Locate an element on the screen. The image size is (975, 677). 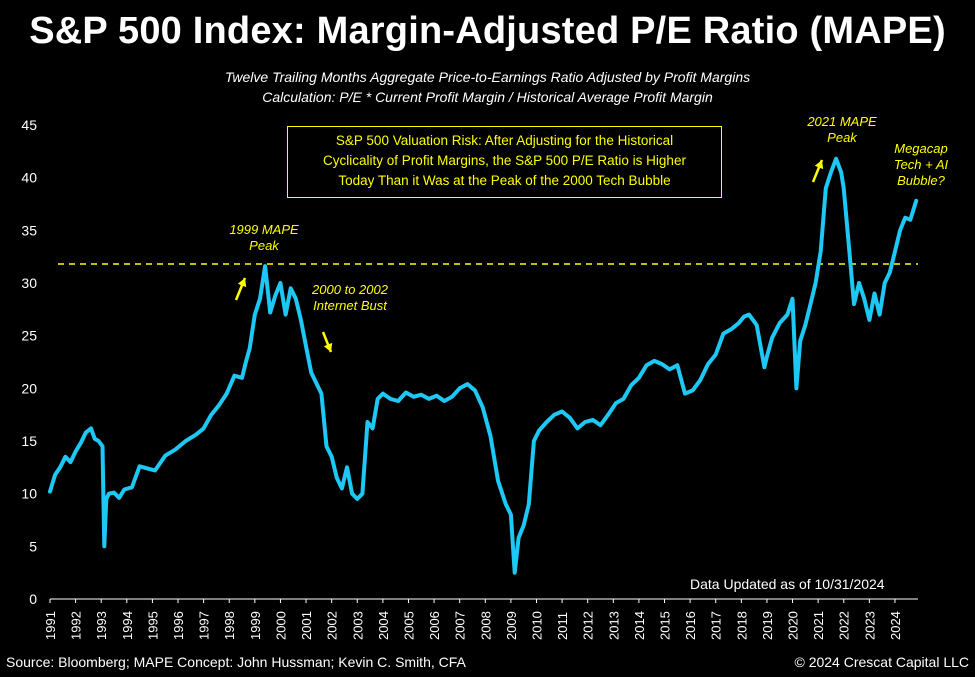
x-tick-label: 1998 is located at coordinates (229, 625).